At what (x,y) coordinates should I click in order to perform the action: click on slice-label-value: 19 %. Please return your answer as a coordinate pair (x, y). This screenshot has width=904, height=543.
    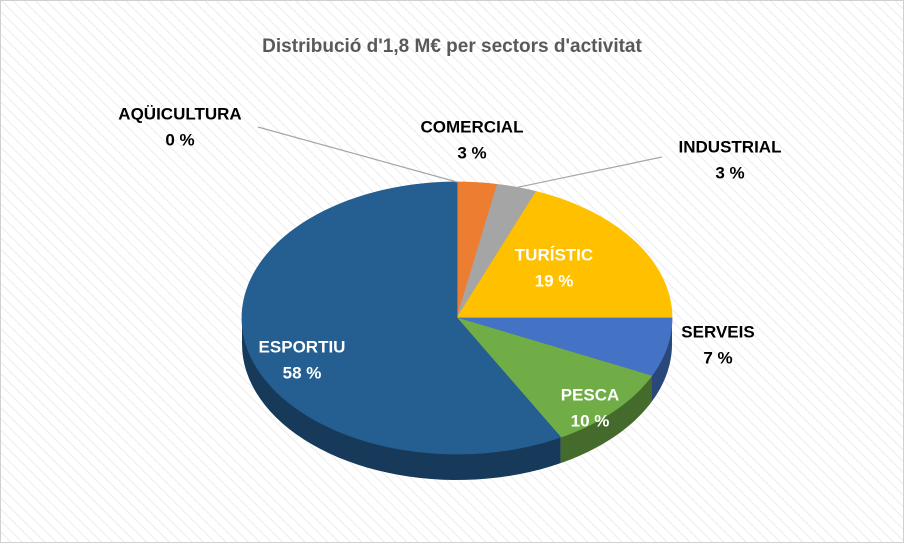
    Looking at the image, I should click on (554, 280).